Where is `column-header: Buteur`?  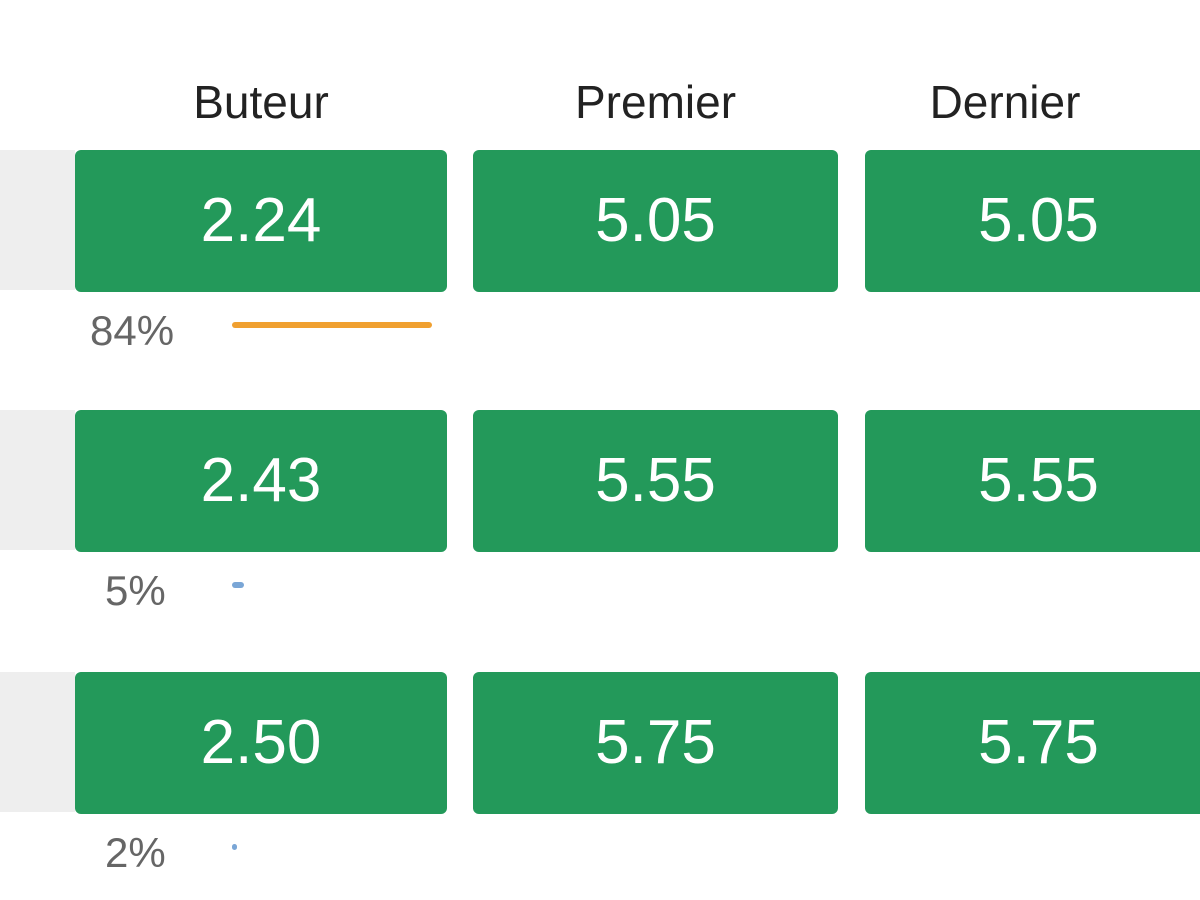
column-header: Buteur is located at coordinates (261, 102).